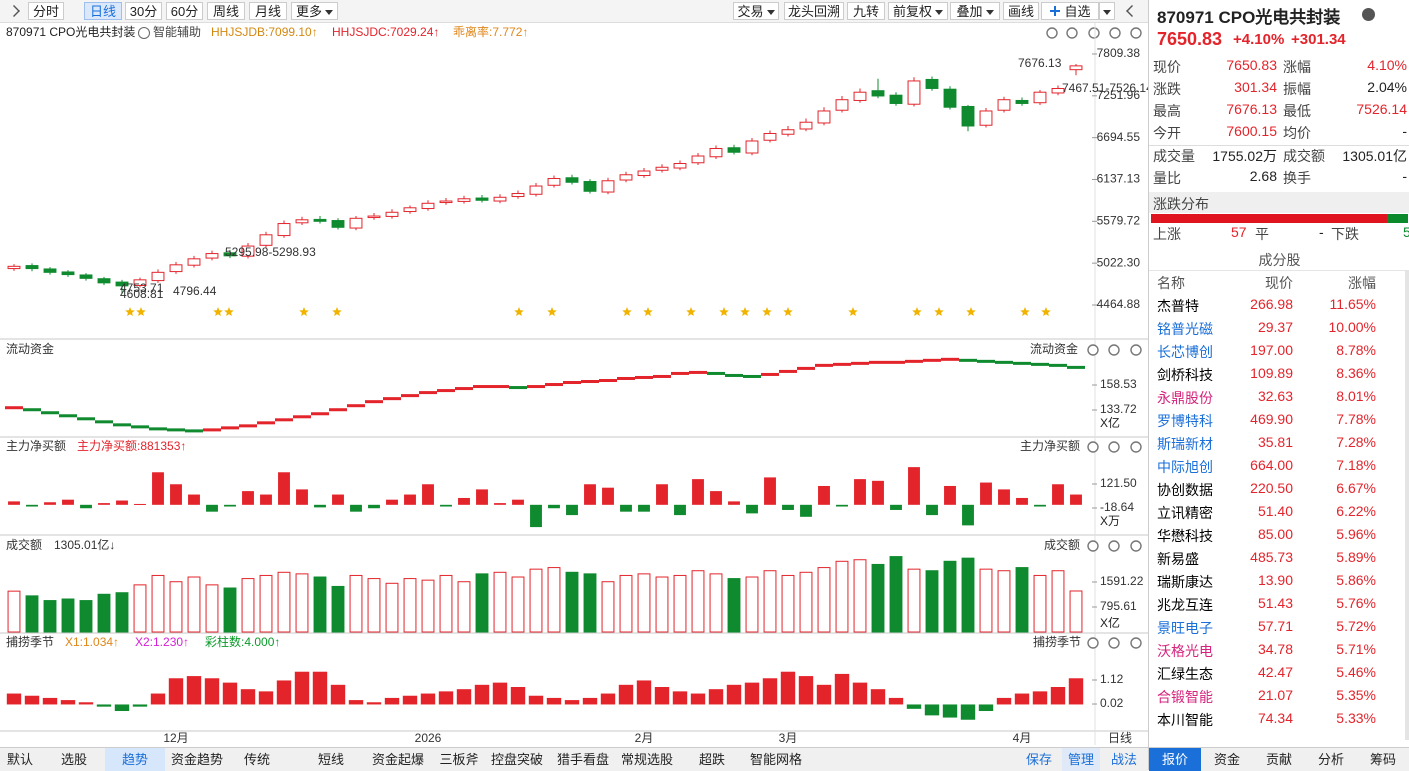 This screenshot has width=1409, height=771. Describe the element at coordinates (73, 759) in the screenshot. I see `strategy-tab: 选股` at that location.